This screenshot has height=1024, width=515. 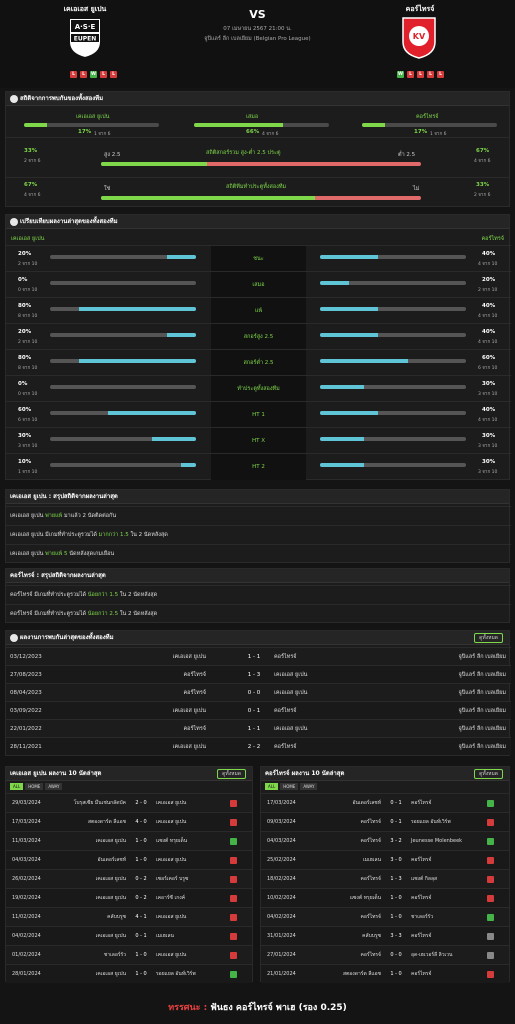 What do you see at coordinates (370, 955) in the screenshot?
I see `home-team: คอร์ไทรจ์` at bounding box center [370, 955].